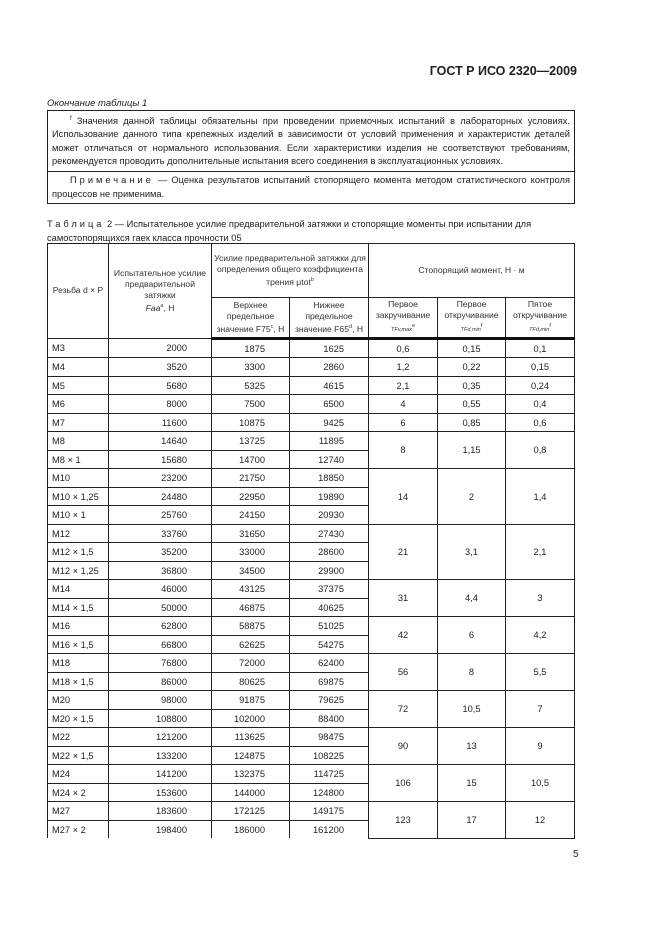 The image size is (661, 936). What do you see at coordinates (403, 348) in the screenshot?
I see `first-on-torque-cell: 0,6` at bounding box center [403, 348].